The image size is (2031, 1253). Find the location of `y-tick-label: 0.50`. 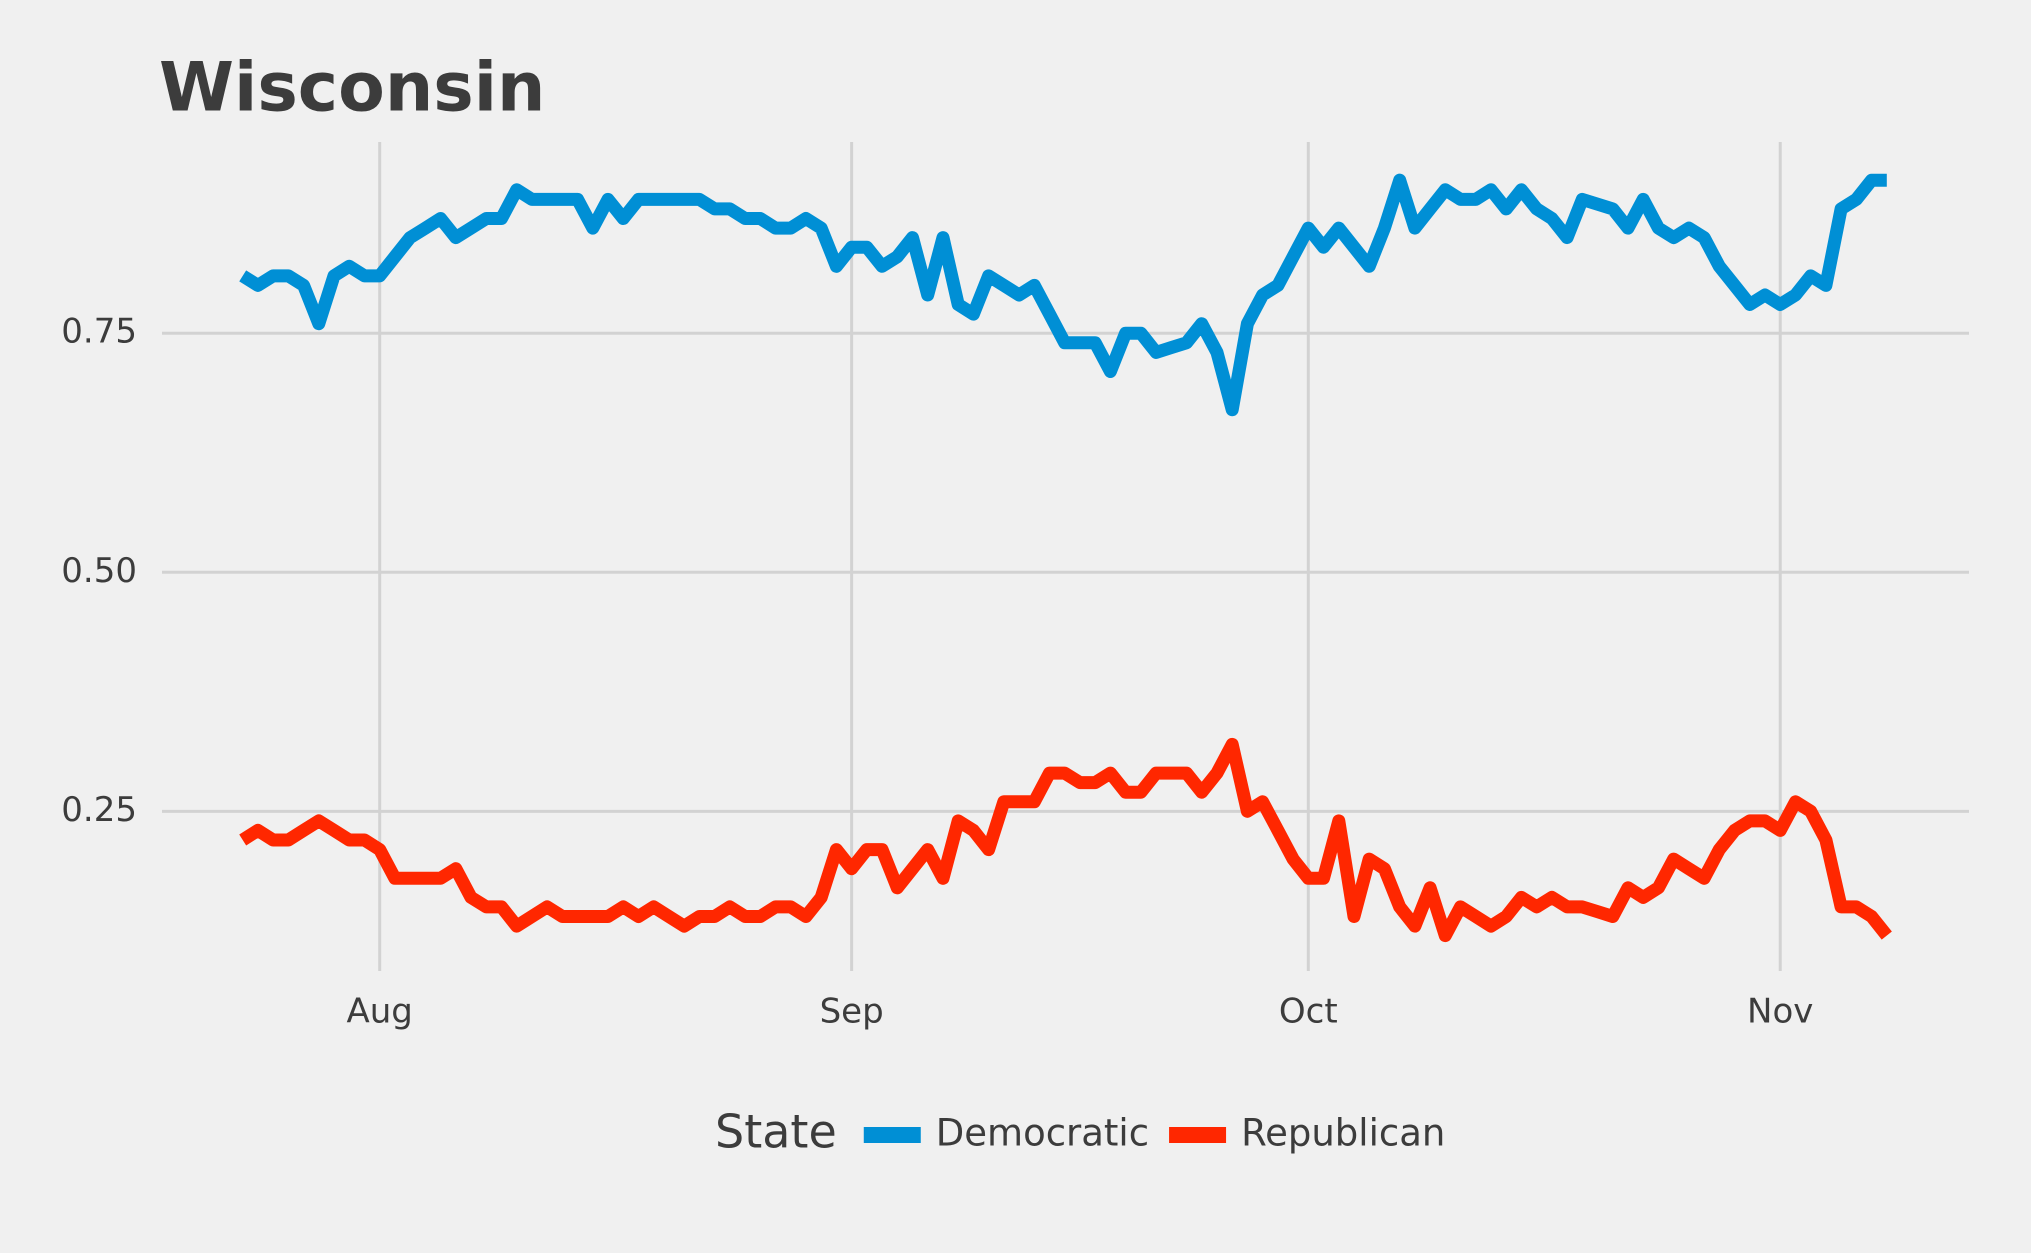

y-tick-label: 0.50 is located at coordinates (99, 571).